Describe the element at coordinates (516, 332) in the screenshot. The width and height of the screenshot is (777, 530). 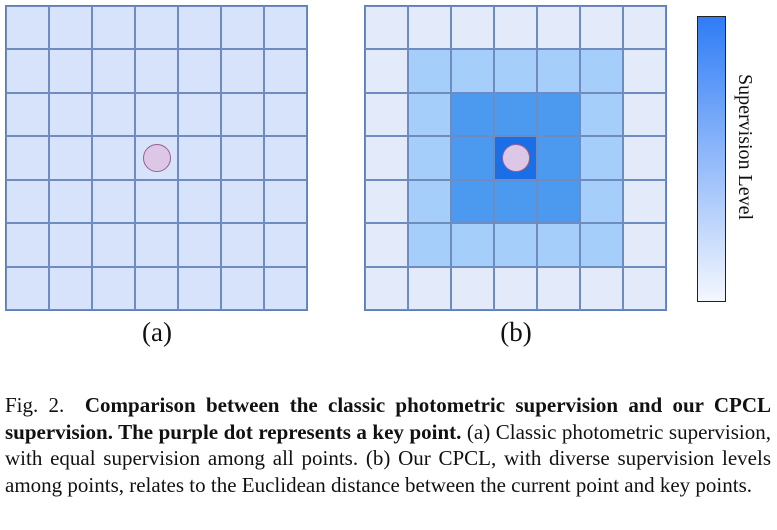
I see `subfigure-label-b: (b)` at that location.